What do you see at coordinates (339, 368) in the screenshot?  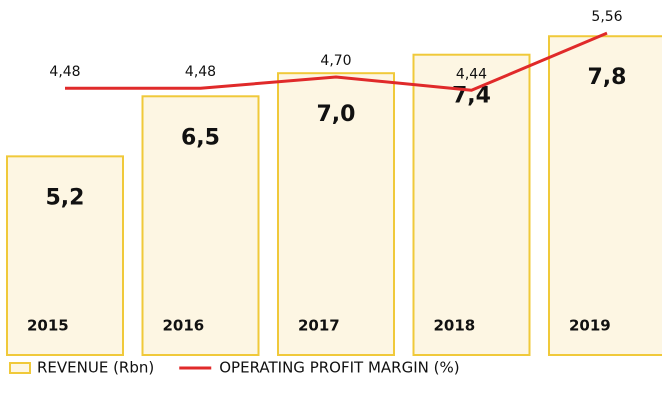 I see `legend-label: OPERATING PROFIT MARGIN (%)` at bounding box center [339, 368].